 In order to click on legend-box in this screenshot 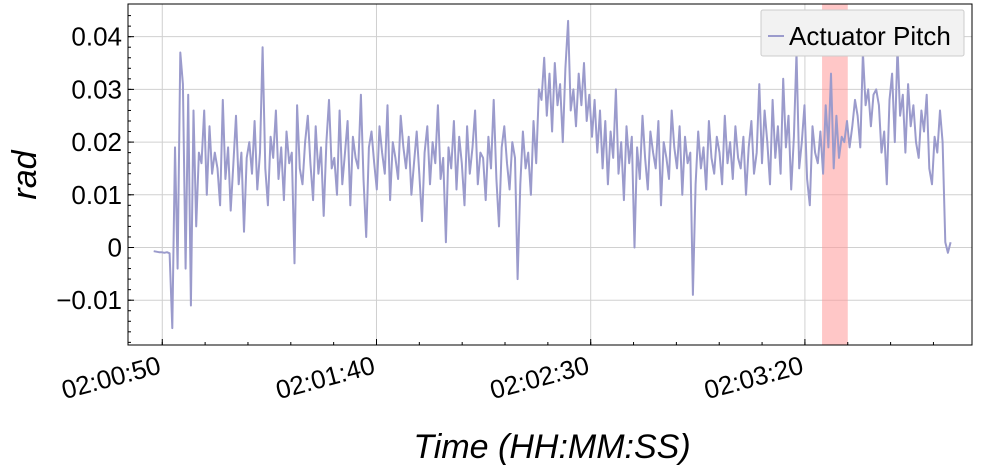, I will do `click(862, 33)`.